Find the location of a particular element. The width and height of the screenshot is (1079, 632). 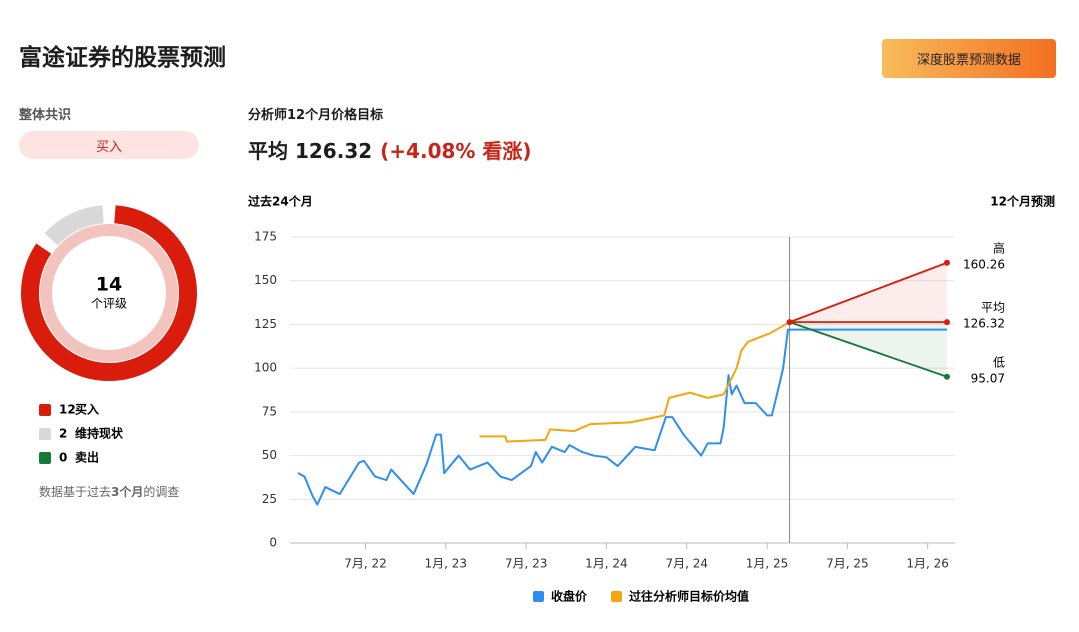

forecast-name: 高 is located at coordinates (999, 247).